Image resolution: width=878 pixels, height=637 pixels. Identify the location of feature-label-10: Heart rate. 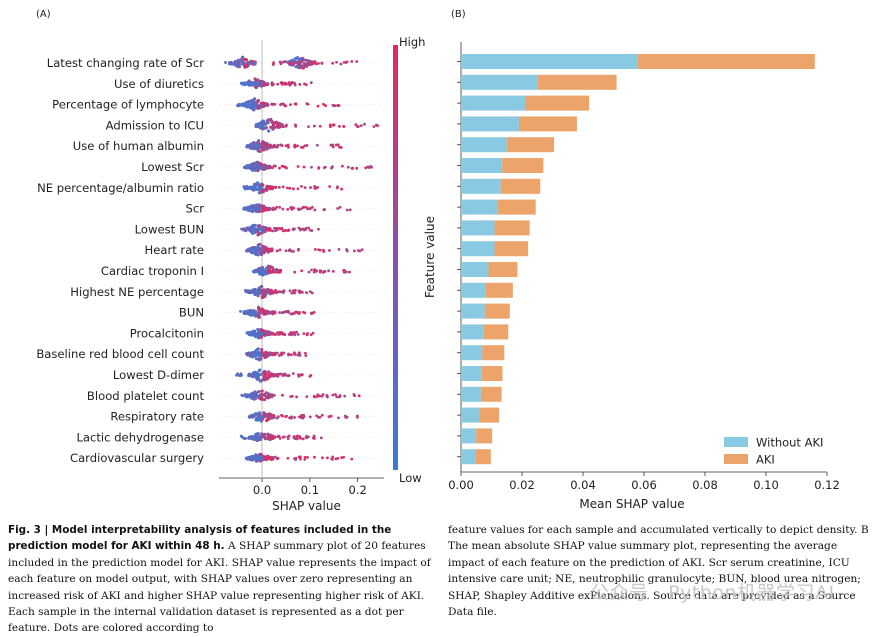
(174, 250).